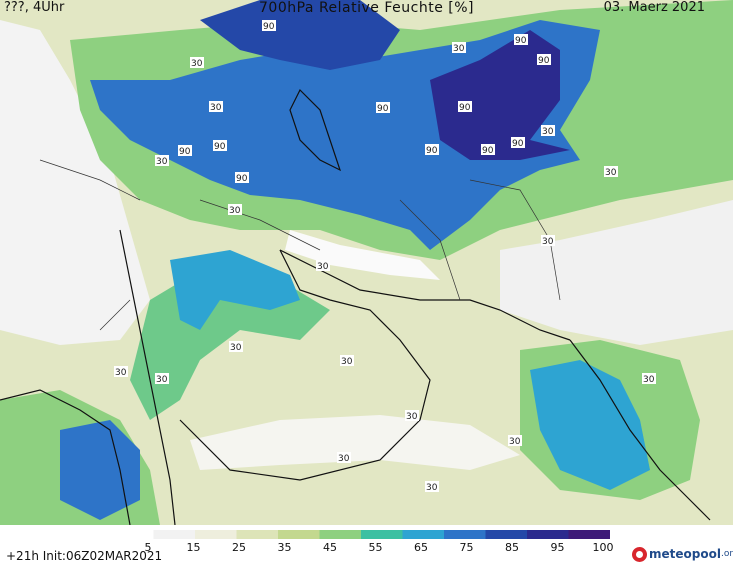 Image resolution: width=733 pixels, height=566 pixels. I want to click on coastline-arabia, so click(305, 365).